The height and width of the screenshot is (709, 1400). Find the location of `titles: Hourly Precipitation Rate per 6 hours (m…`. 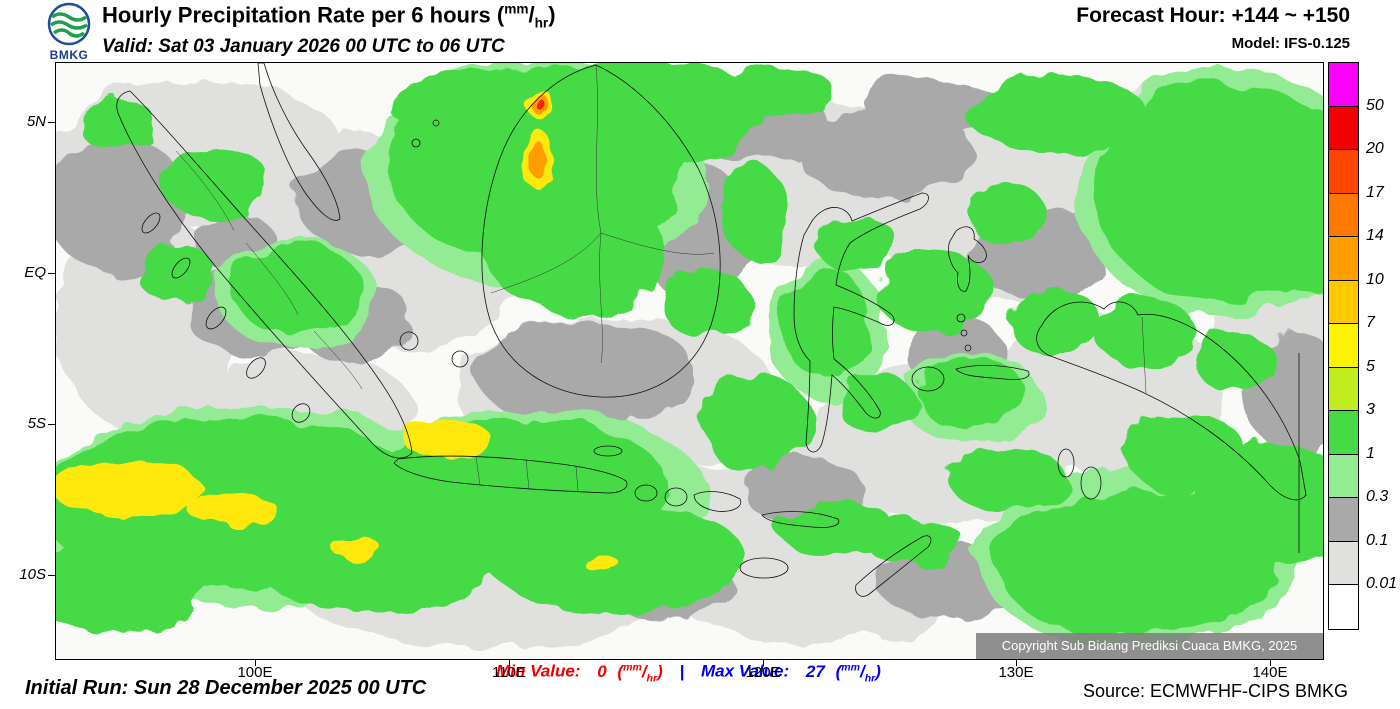

titles: Hourly Precipitation Rate per 6 hours (m… is located at coordinates (329, 30).